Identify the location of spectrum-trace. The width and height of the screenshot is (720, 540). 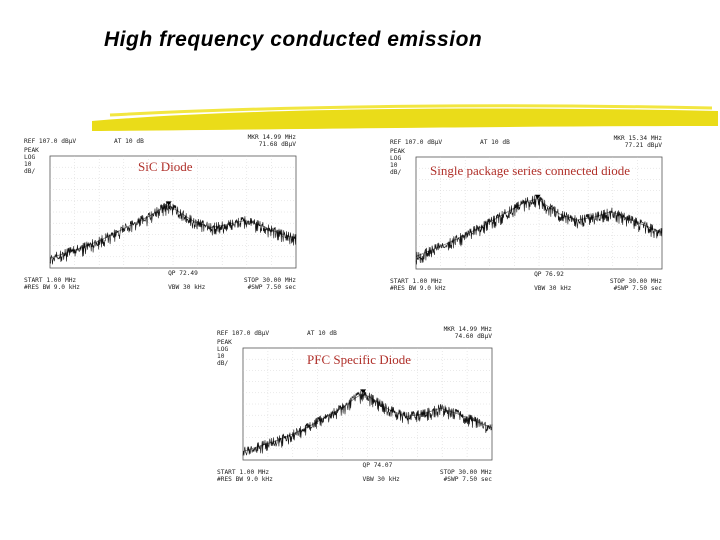
(539, 229).